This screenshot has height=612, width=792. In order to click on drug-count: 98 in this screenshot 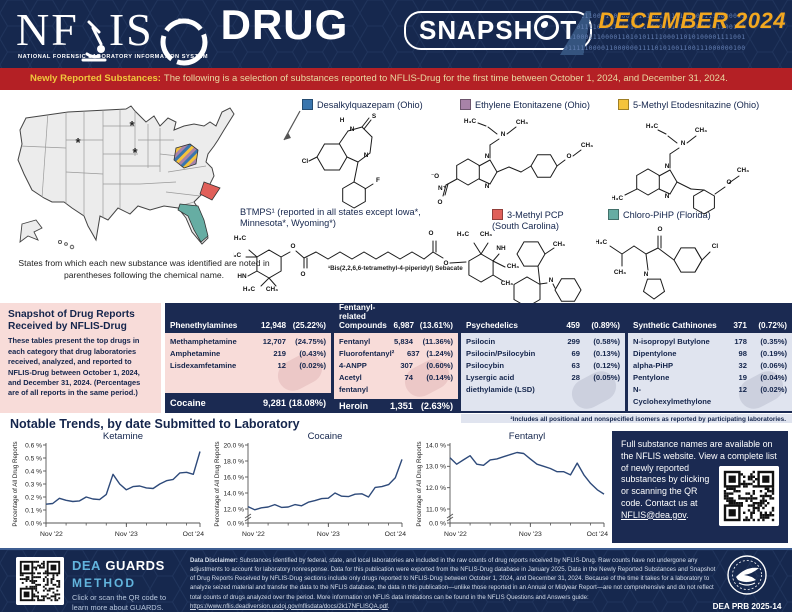, I will do `click(742, 353)`.